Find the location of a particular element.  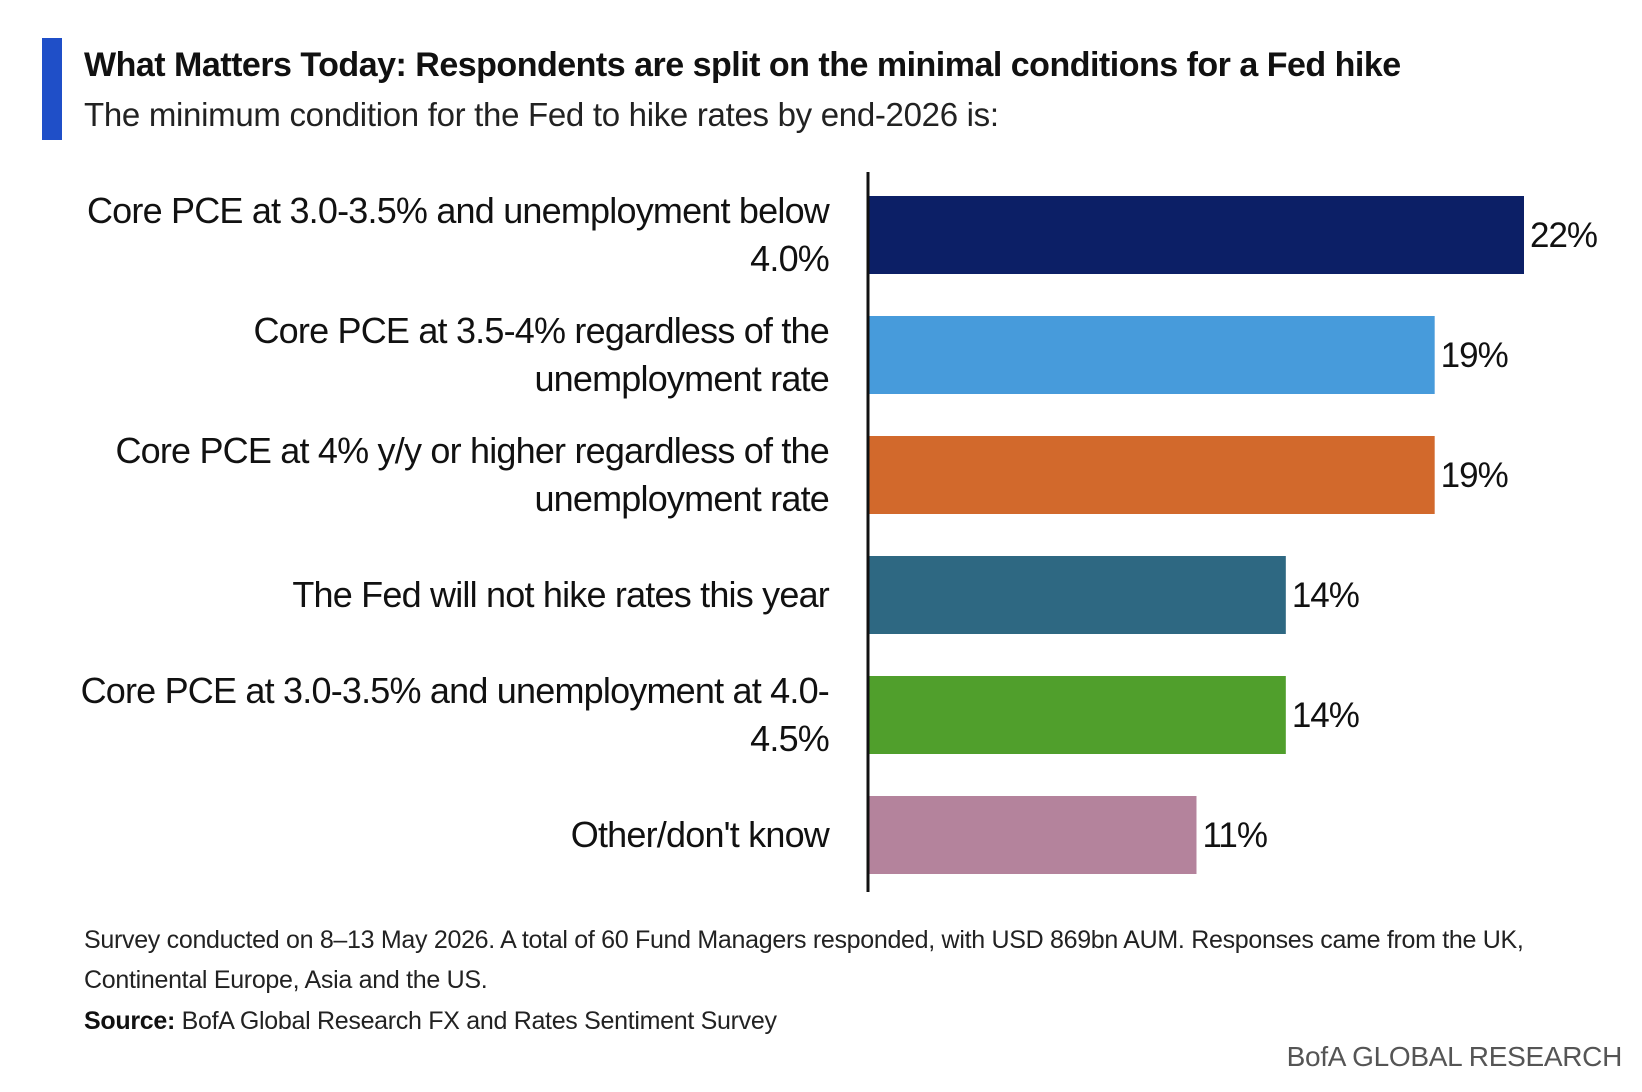

category-label-5-line-2: 4.5% is located at coordinates (789, 738).